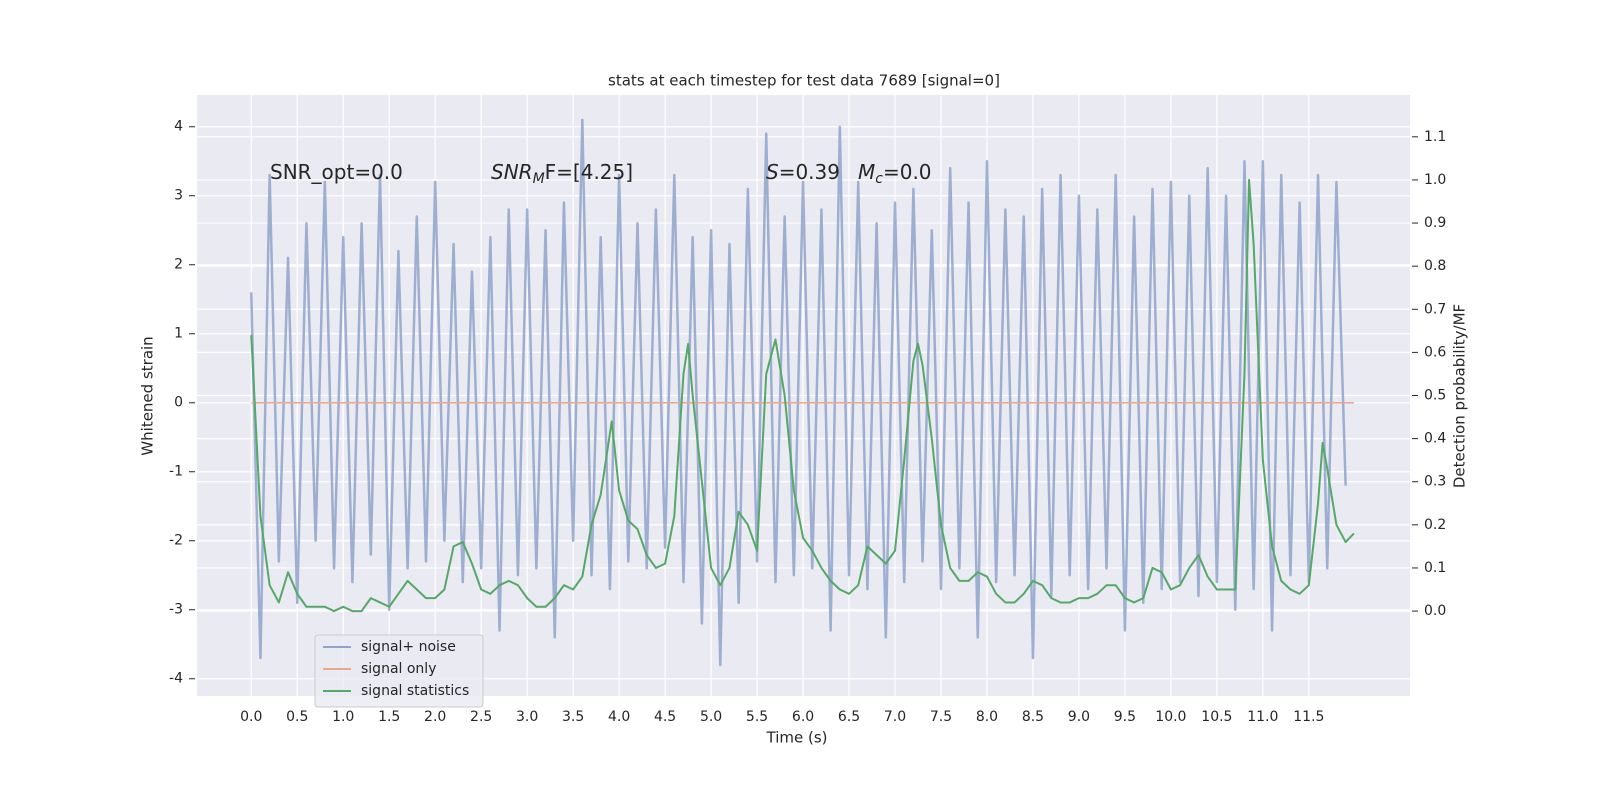 The width and height of the screenshot is (1600, 800). What do you see at coordinates (176, 679) in the screenshot?
I see `y-tick-label: -4` at bounding box center [176, 679].